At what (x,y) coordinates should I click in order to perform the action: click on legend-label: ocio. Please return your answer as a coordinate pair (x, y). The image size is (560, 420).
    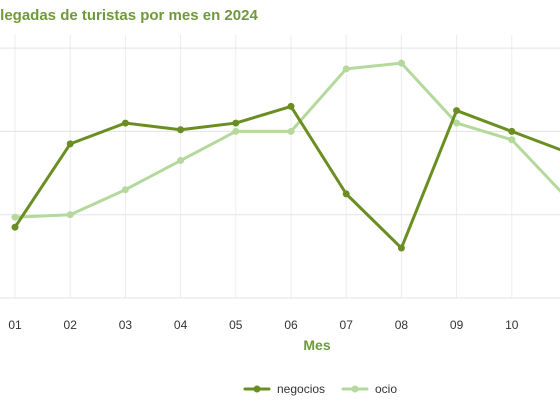
    Looking at the image, I should click on (386, 389).